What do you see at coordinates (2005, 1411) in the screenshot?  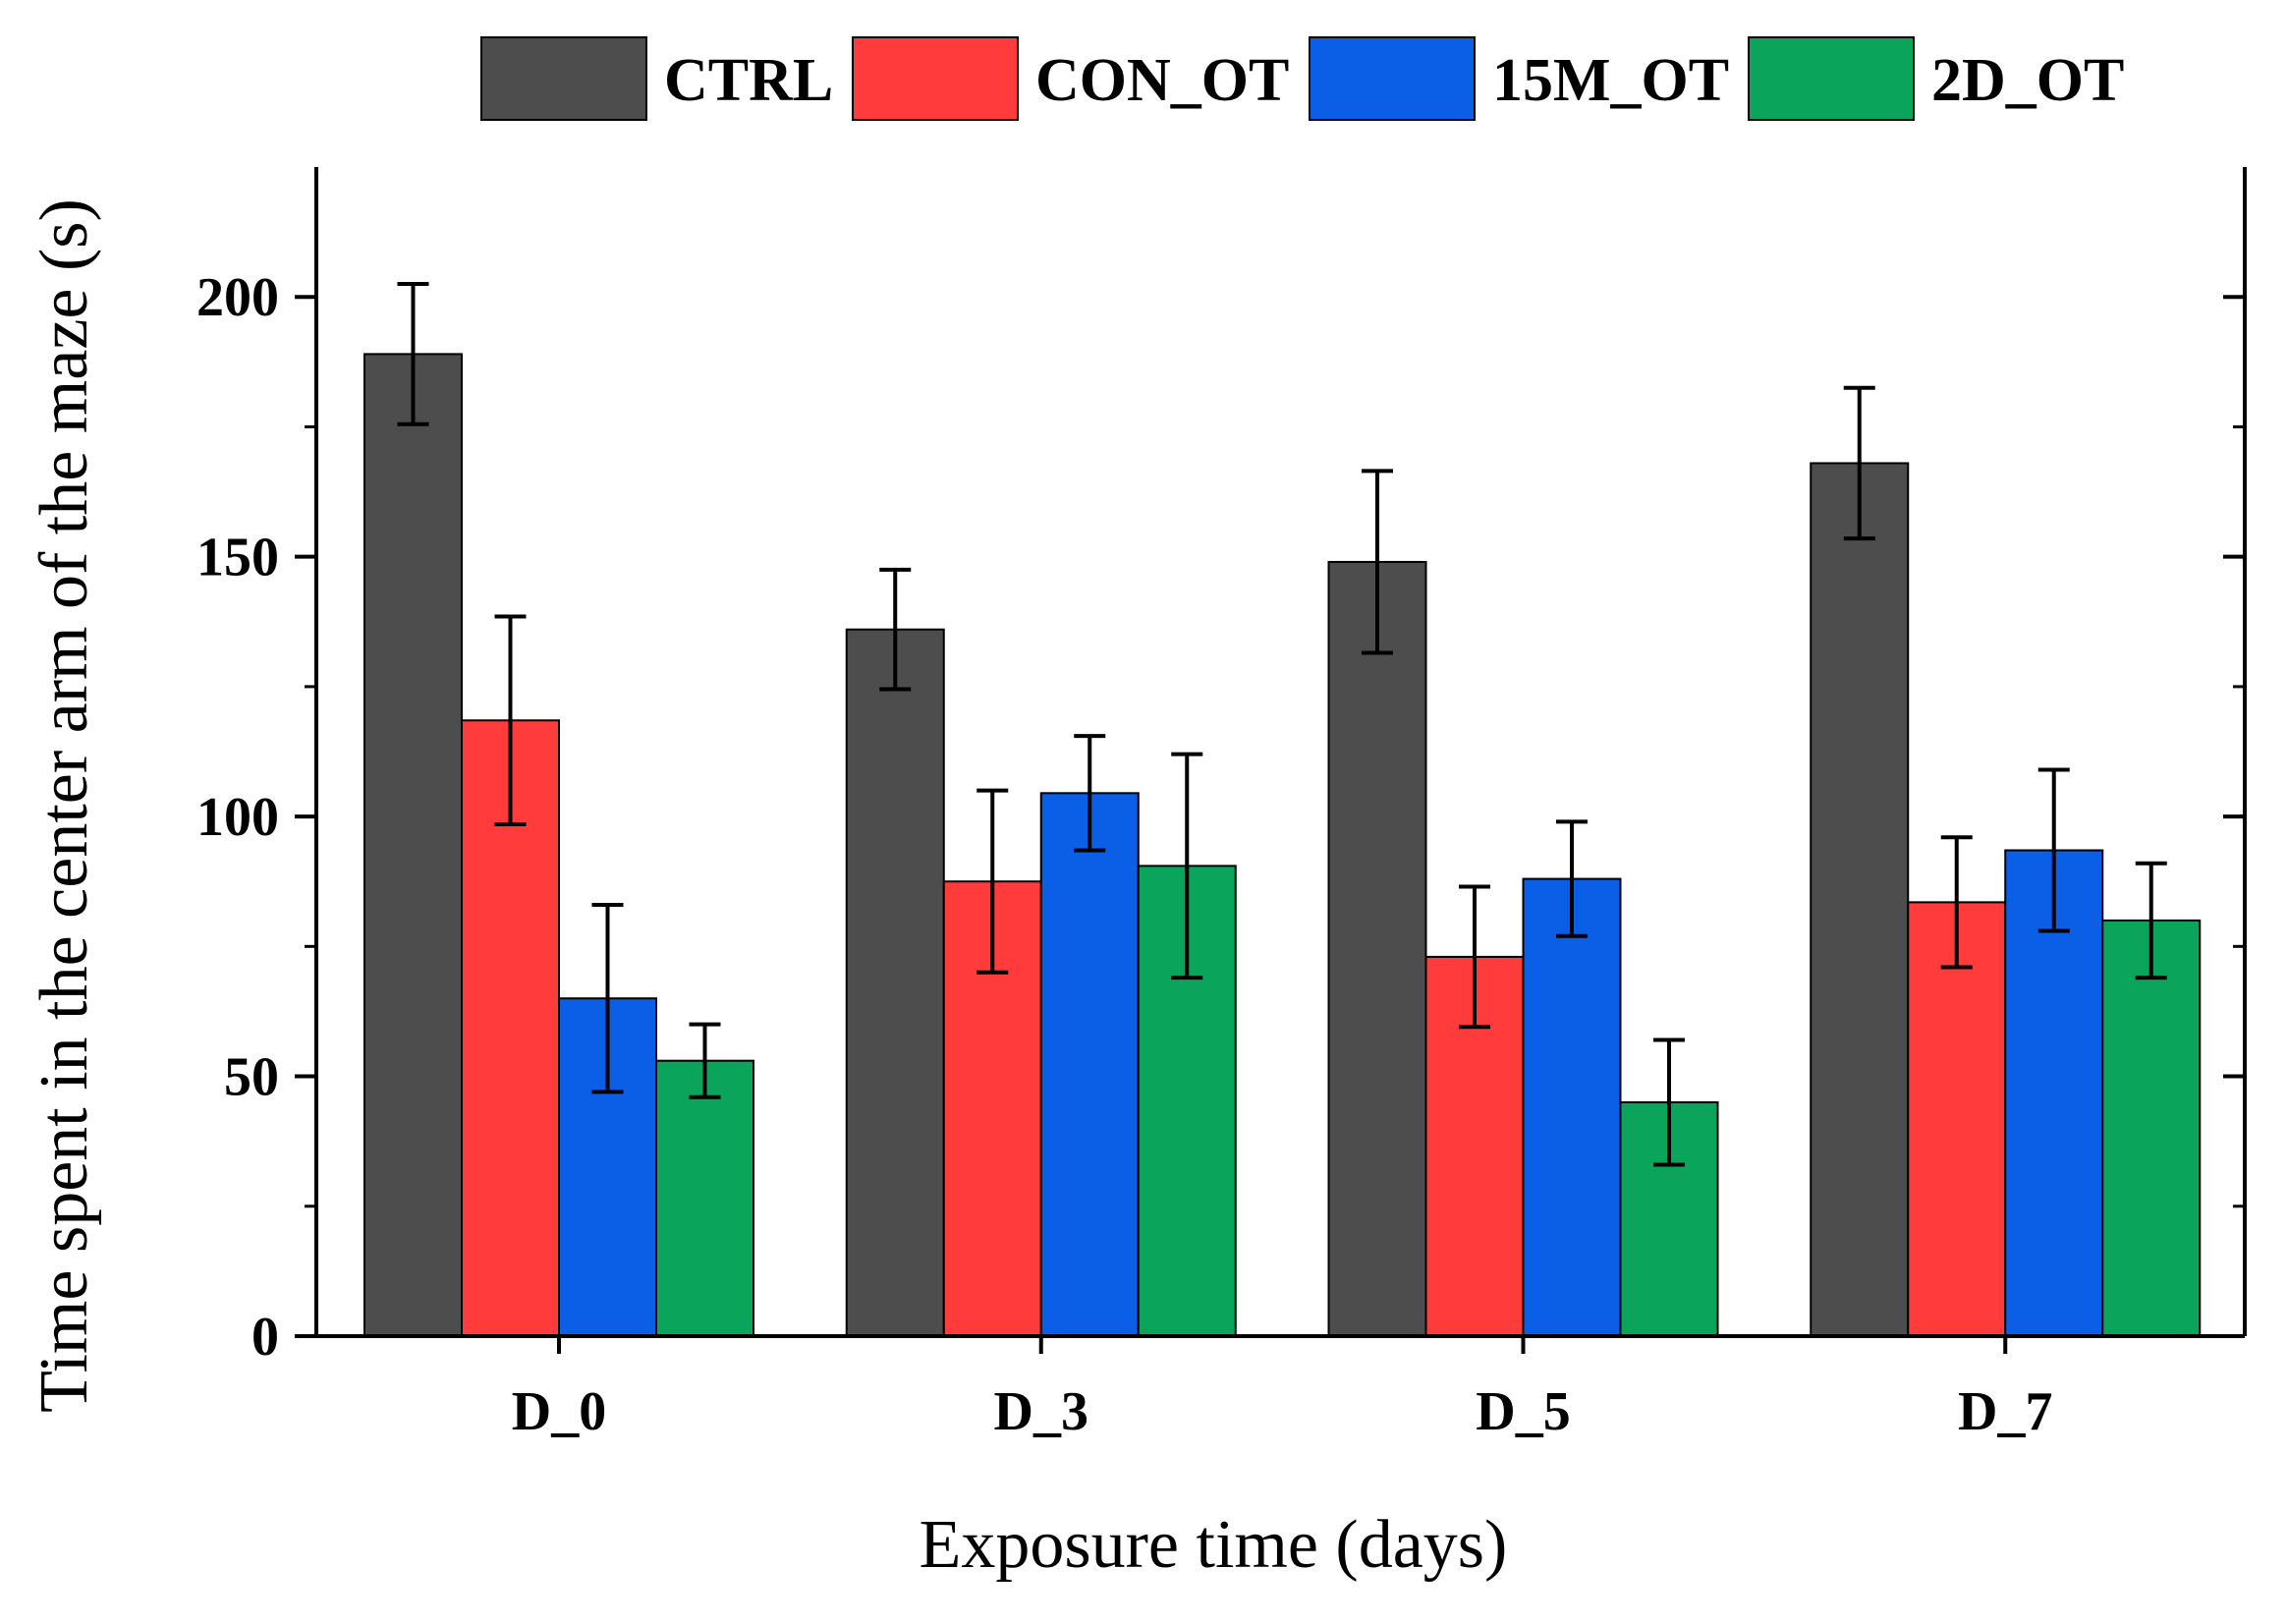 I see `x-tick-label-d-7: D_7` at bounding box center [2005, 1411].